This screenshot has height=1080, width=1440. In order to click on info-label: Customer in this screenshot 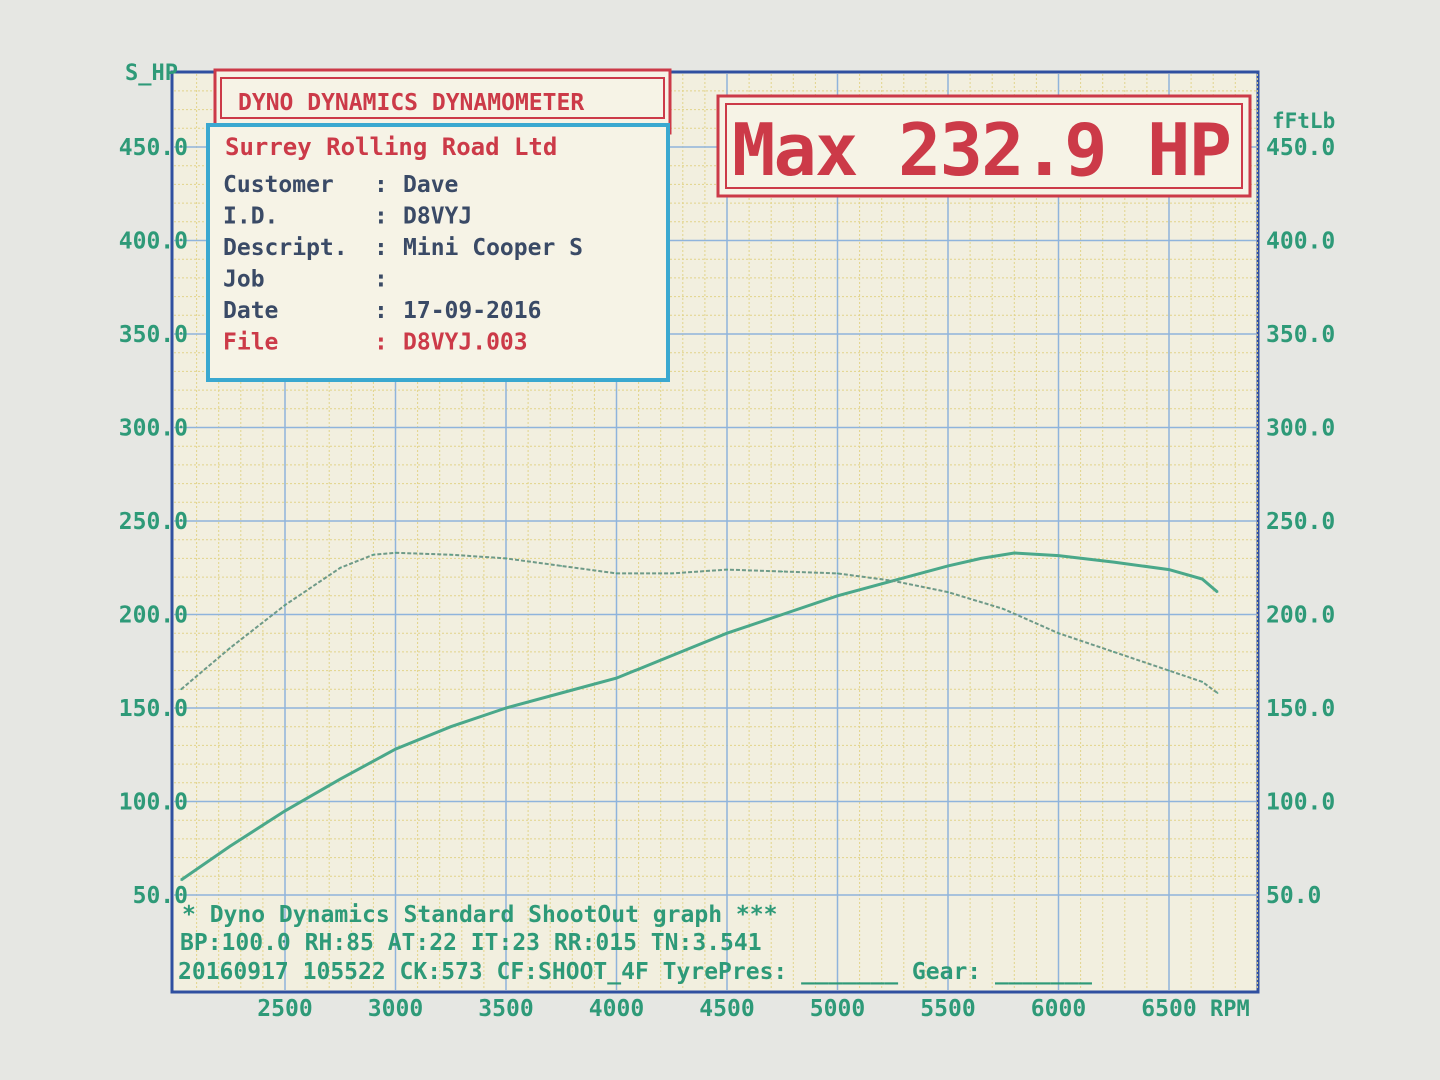, I will do `click(278, 185)`.